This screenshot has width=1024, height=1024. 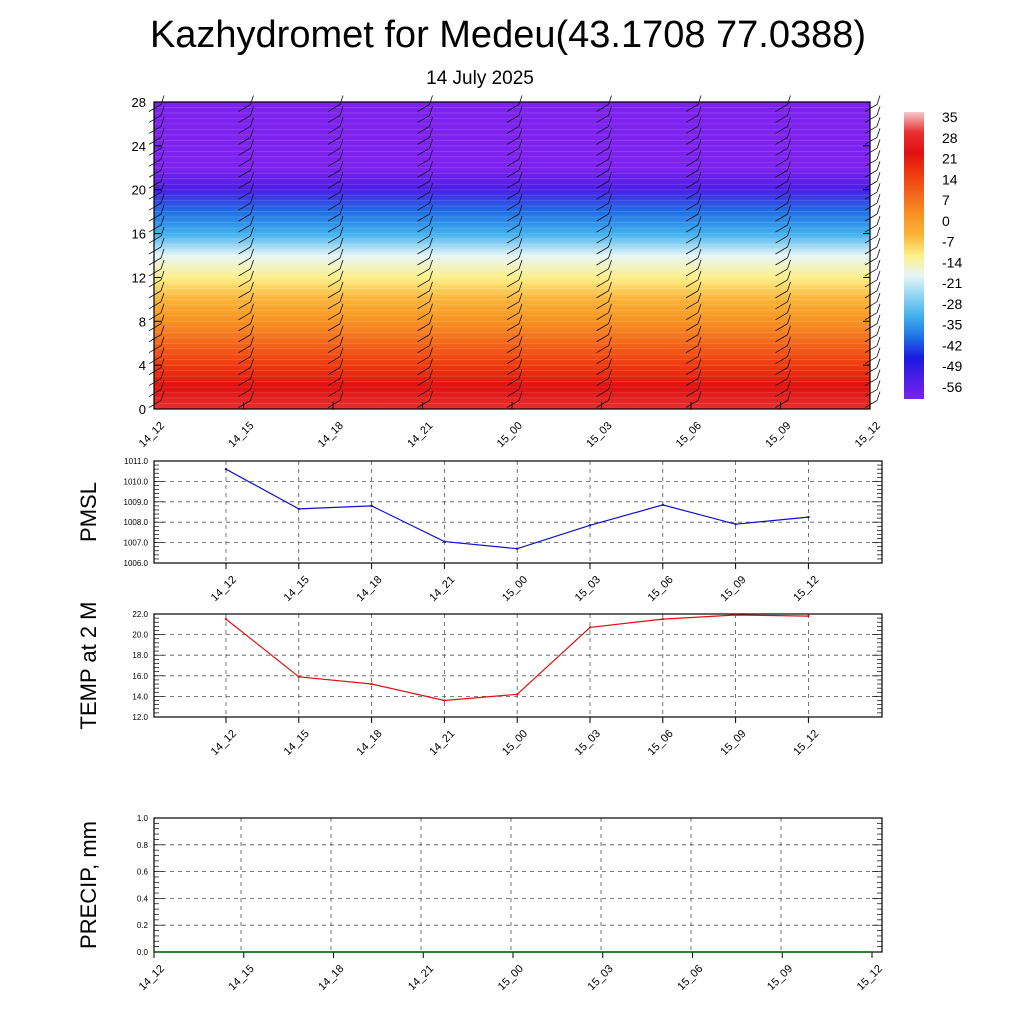 I want to click on colorbar-label: 28, so click(x=950, y=138).